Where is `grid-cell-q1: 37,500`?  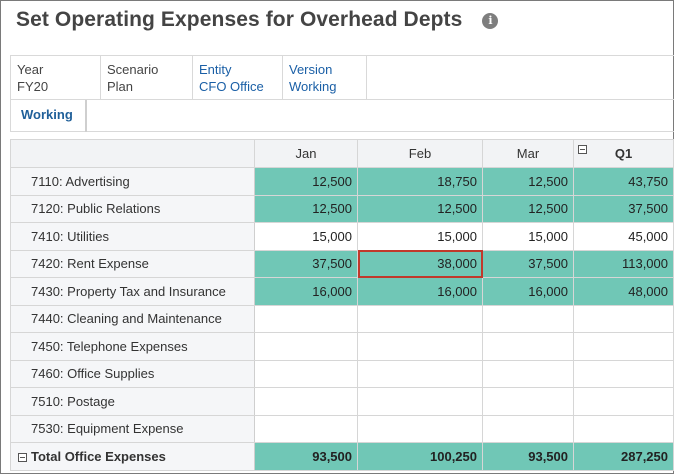 grid-cell-q1: 37,500 is located at coordinates (623, 208).